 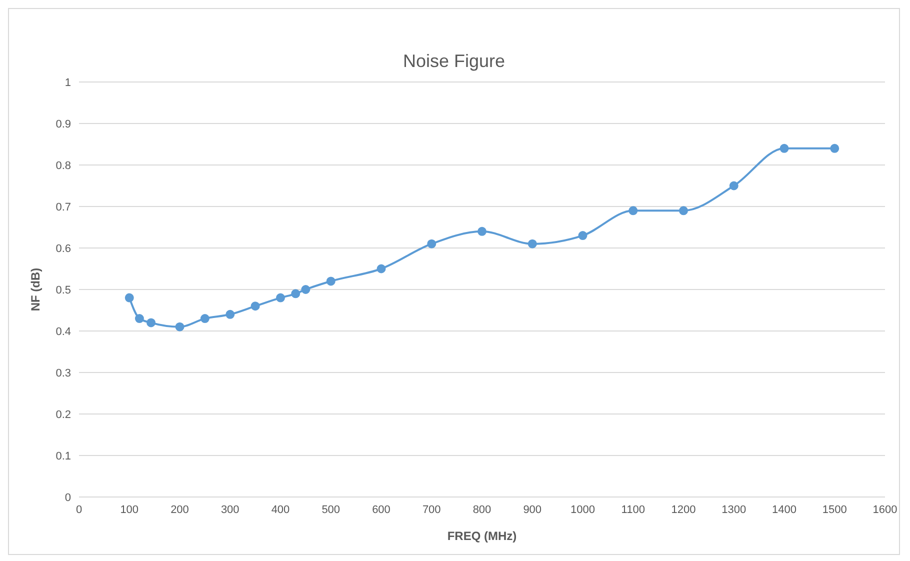 What do you see at coordinates (63, 290) in the screenshot?
I see `y-tick-label: 0.5` at bounding box center [63, 290].